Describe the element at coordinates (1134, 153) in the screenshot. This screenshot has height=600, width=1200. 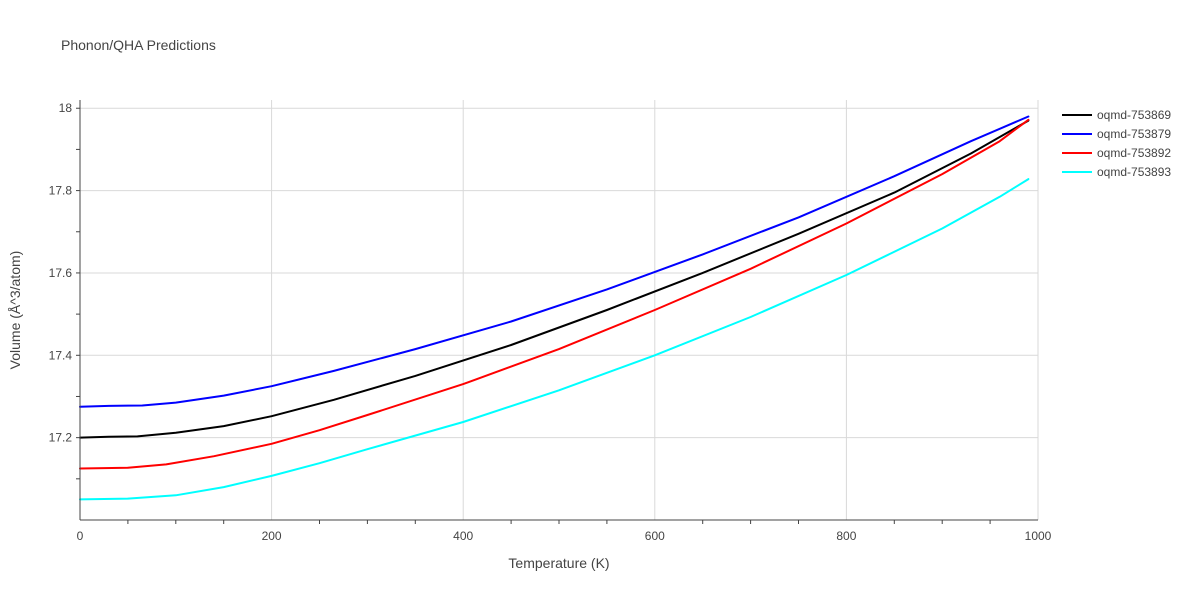
I see `legend-label: oqmd-753892` at that location.